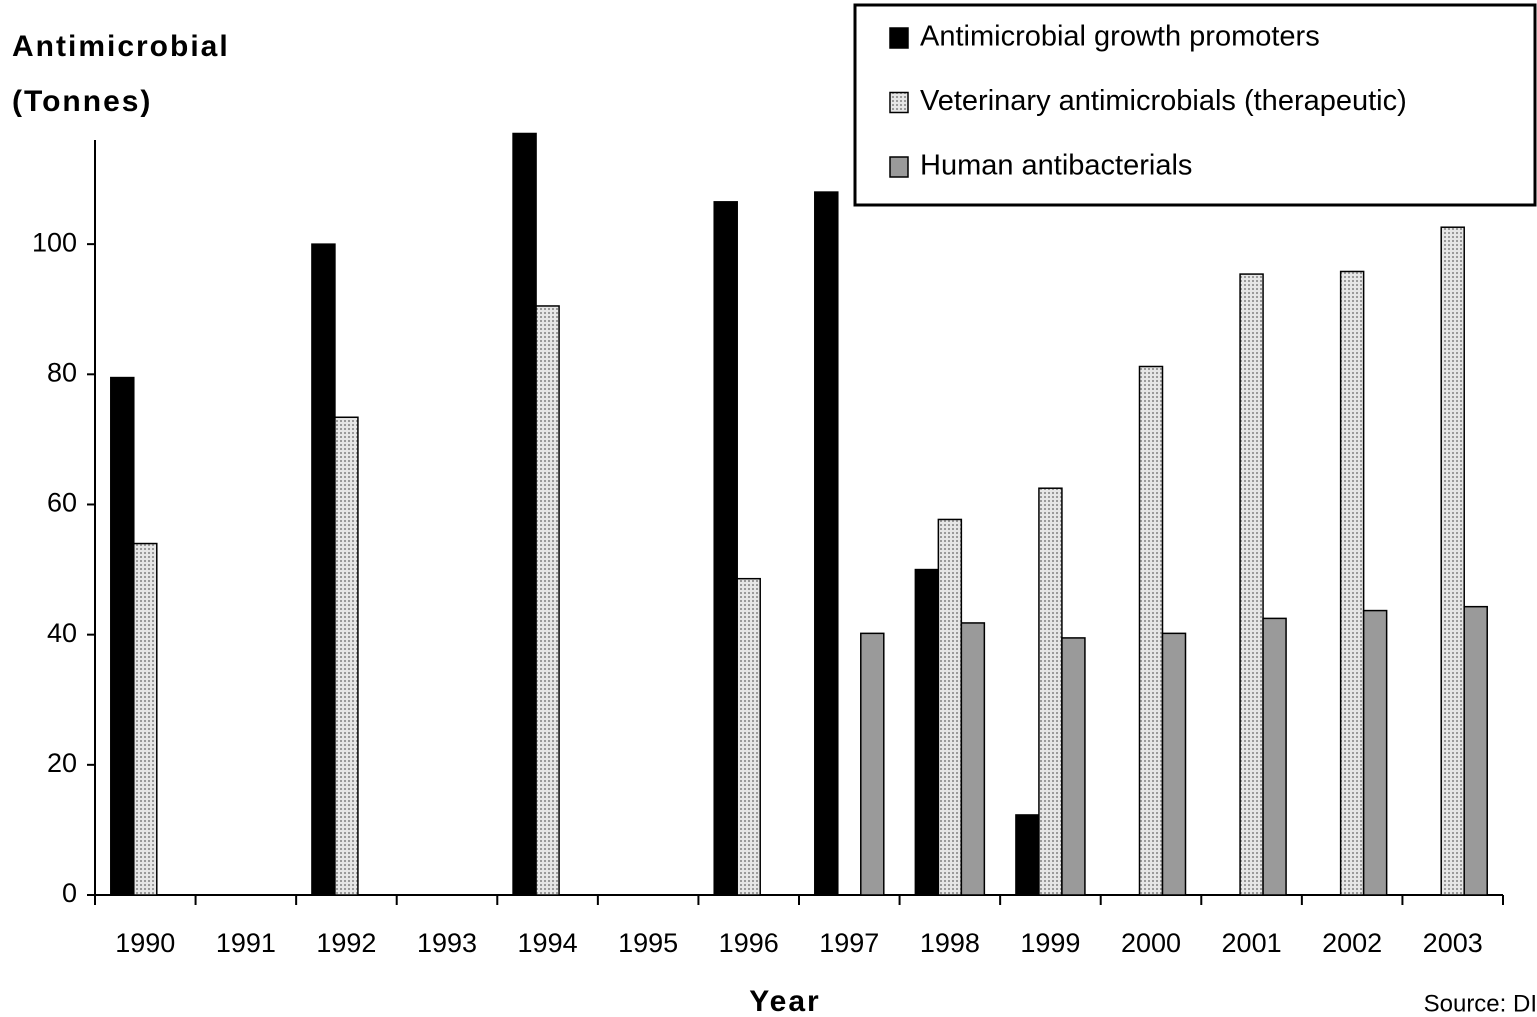  I want to click on x-tick-label: 1994, so click(548, 943).